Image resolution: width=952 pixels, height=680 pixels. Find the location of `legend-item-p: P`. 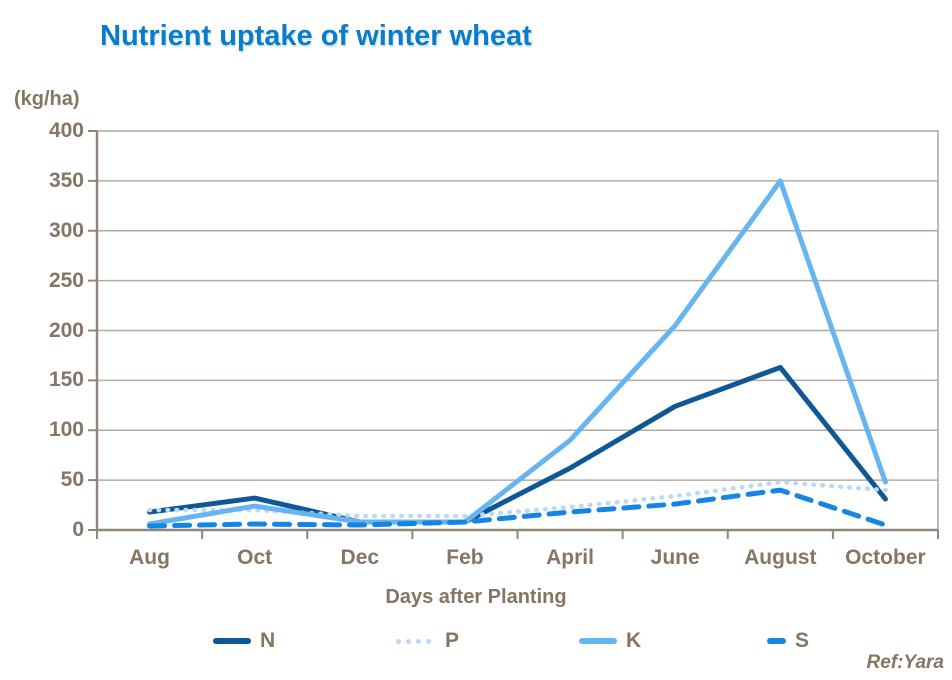

legend-item-p: P is located at coordinates (427, 641).